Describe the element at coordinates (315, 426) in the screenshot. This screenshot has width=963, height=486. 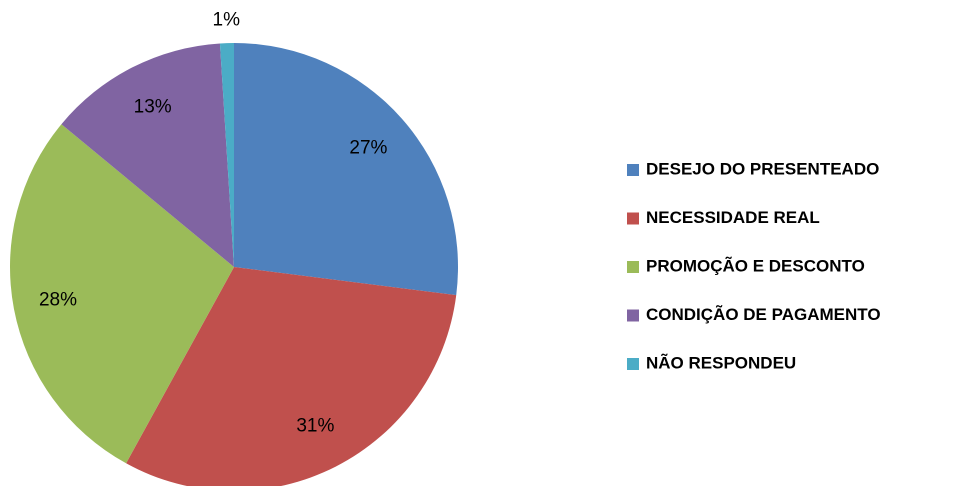
I see `slice-label: 31%` at that location.